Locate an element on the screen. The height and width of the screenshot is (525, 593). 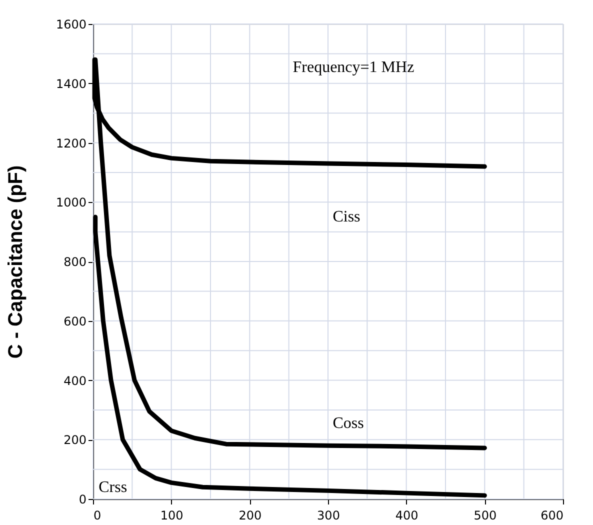
y-tick-label: 1200 is located at coordinates (71, 143).